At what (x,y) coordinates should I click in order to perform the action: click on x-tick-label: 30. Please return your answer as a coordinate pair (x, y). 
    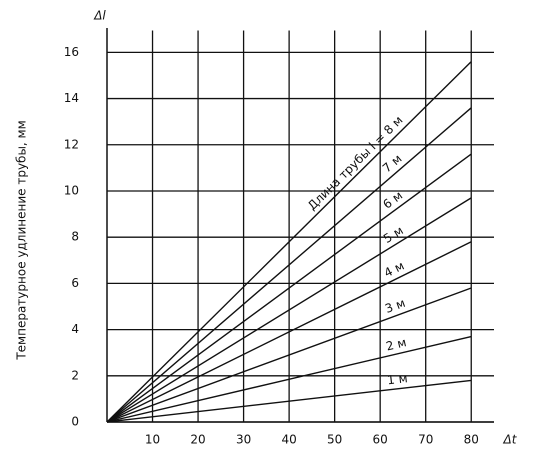
    Looking at the image, I should click on (243, 440).